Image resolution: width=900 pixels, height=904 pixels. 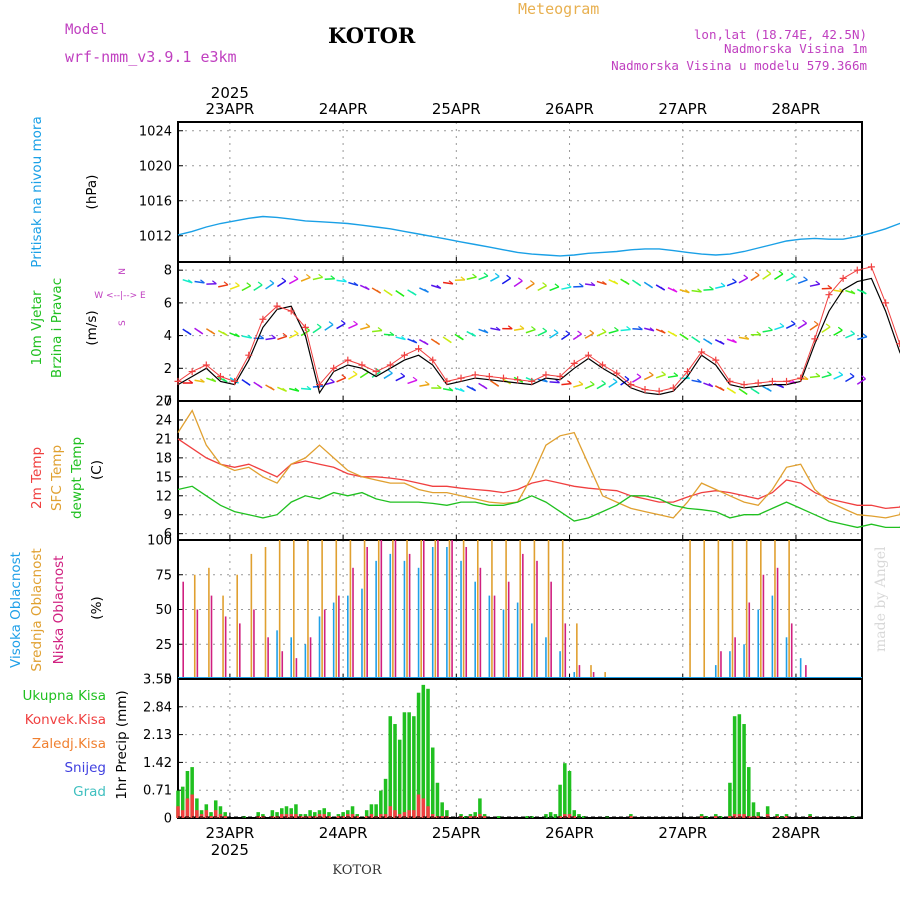 What do you see at coordinates (739, 65) in the screenshot?
I see `model-elevation-label: Nadmorska Visina u modelu 579.366m` at bounding box center [739, 65].